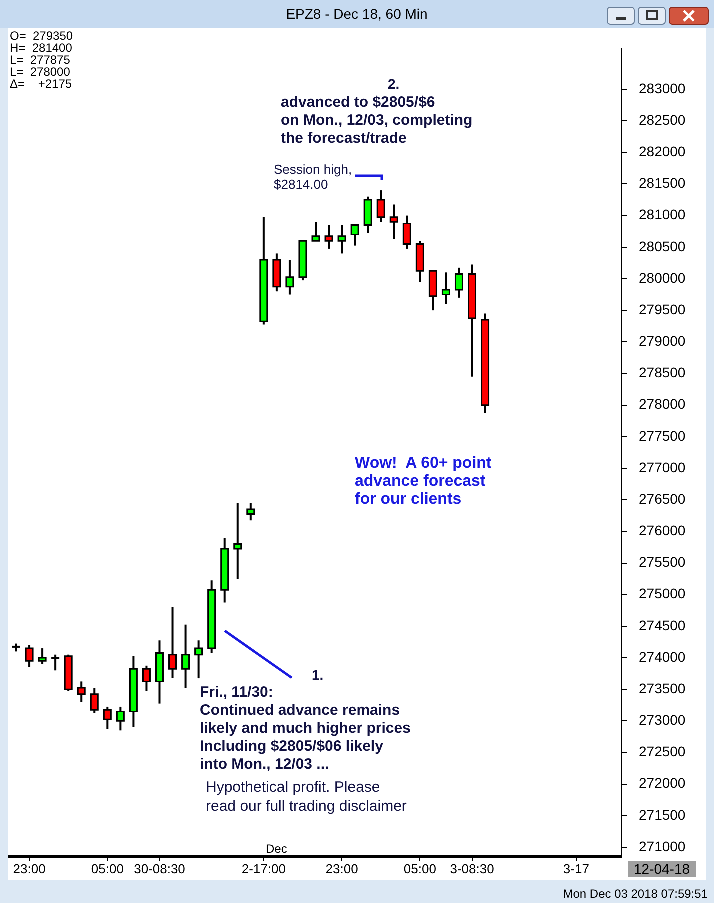 This screenshot has width=714, height=903. Describe the element at coordinates (423, 482) in the screenshot. I see `annotation: Wow! A 60+ point advance forecast for our clients` at that location.